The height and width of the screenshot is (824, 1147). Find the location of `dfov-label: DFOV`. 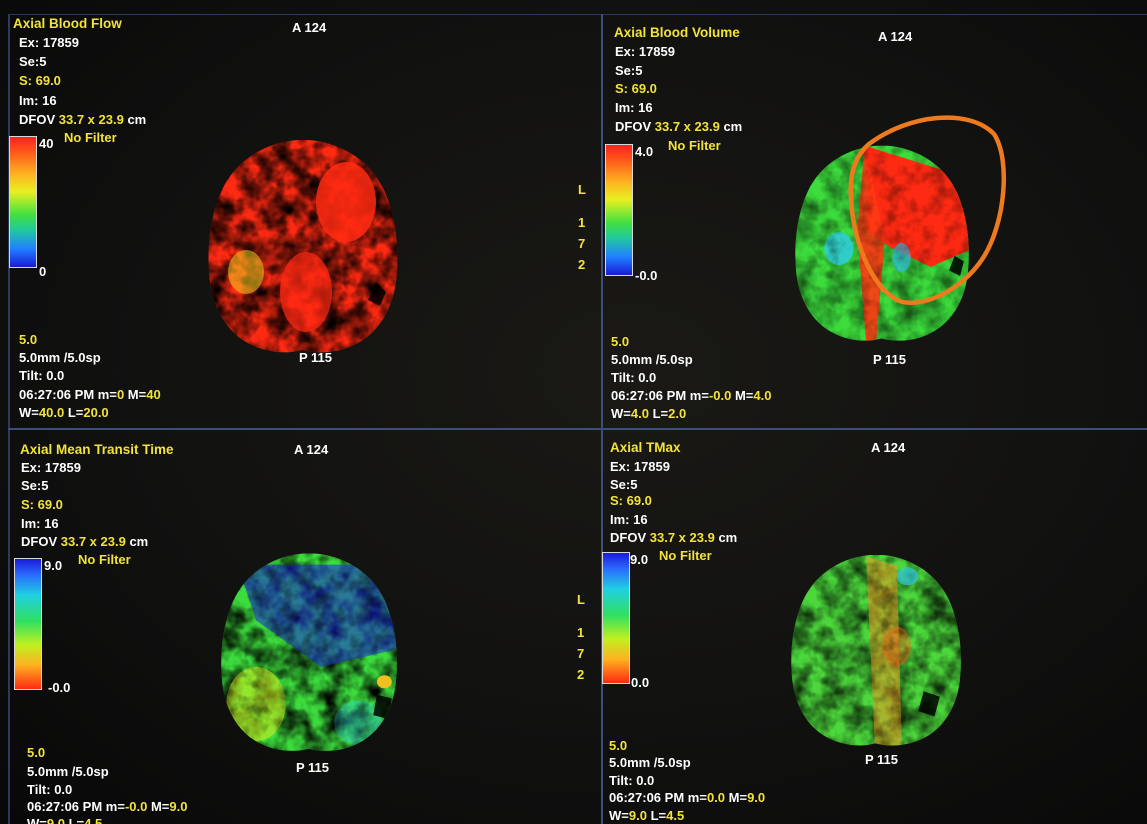

dfov-label: DFOV is located at coordinates (39, 541).